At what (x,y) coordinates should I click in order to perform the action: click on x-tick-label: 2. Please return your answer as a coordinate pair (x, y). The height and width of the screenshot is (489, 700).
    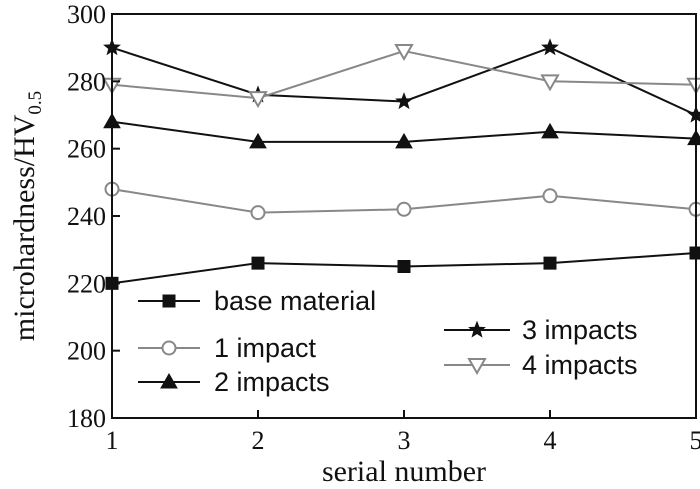
    Looking at the image, I should click on (258, 440).